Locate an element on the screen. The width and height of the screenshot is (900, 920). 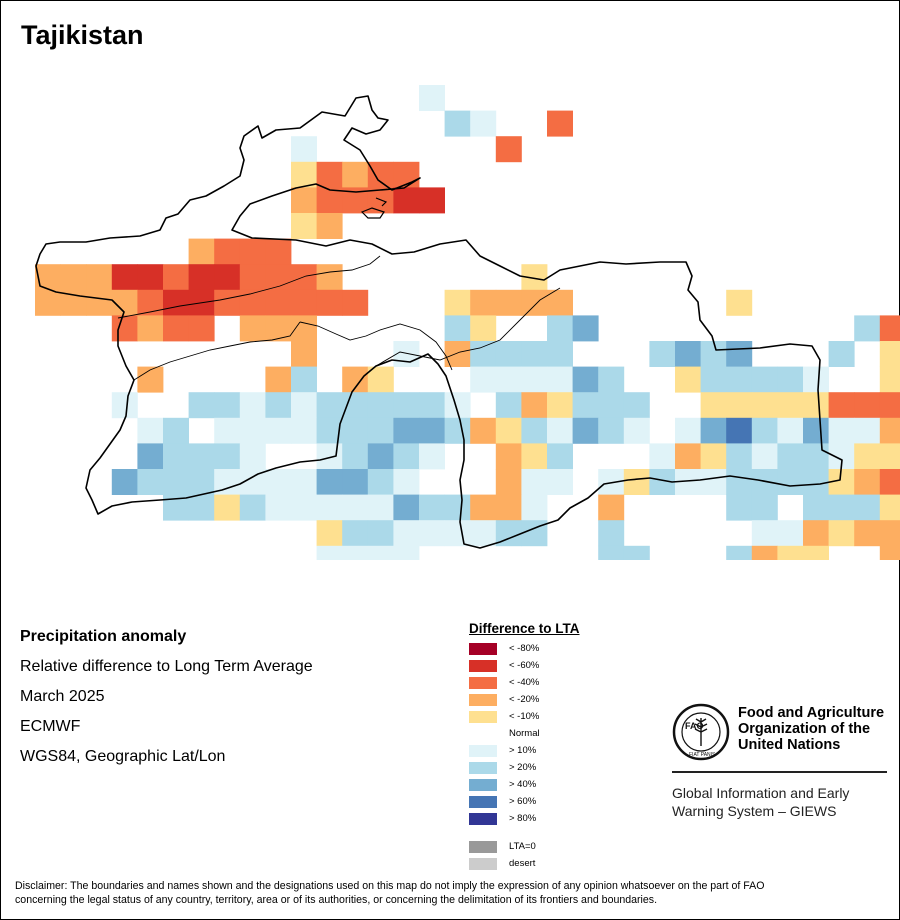
map-description: Relative difference to Long Term Average is located at coordinates (166, 666).